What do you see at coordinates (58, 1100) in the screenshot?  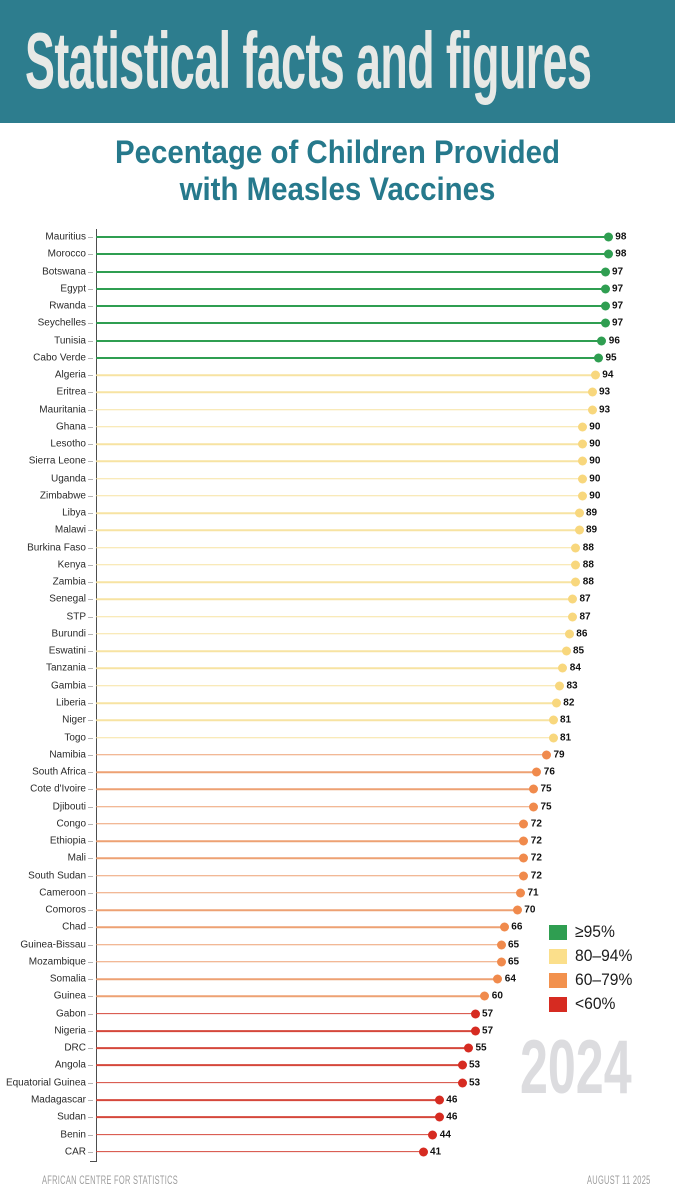 I see `country-label: Madagascar` at bounding box center [58, 1100].